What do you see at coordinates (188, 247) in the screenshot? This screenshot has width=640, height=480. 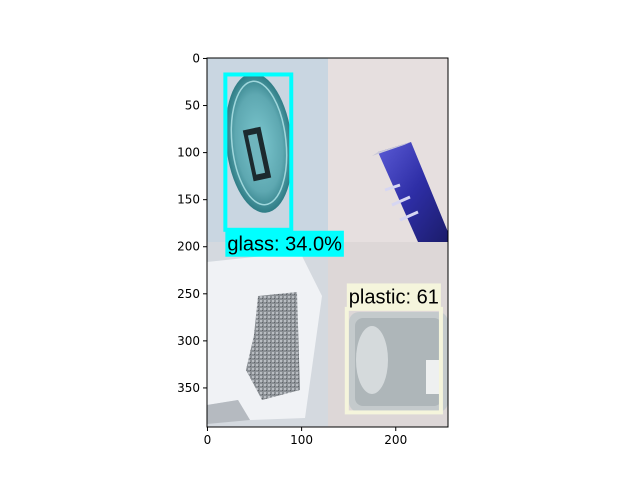 I see `y-tick-label: 200` at bounding box center [188, 247].